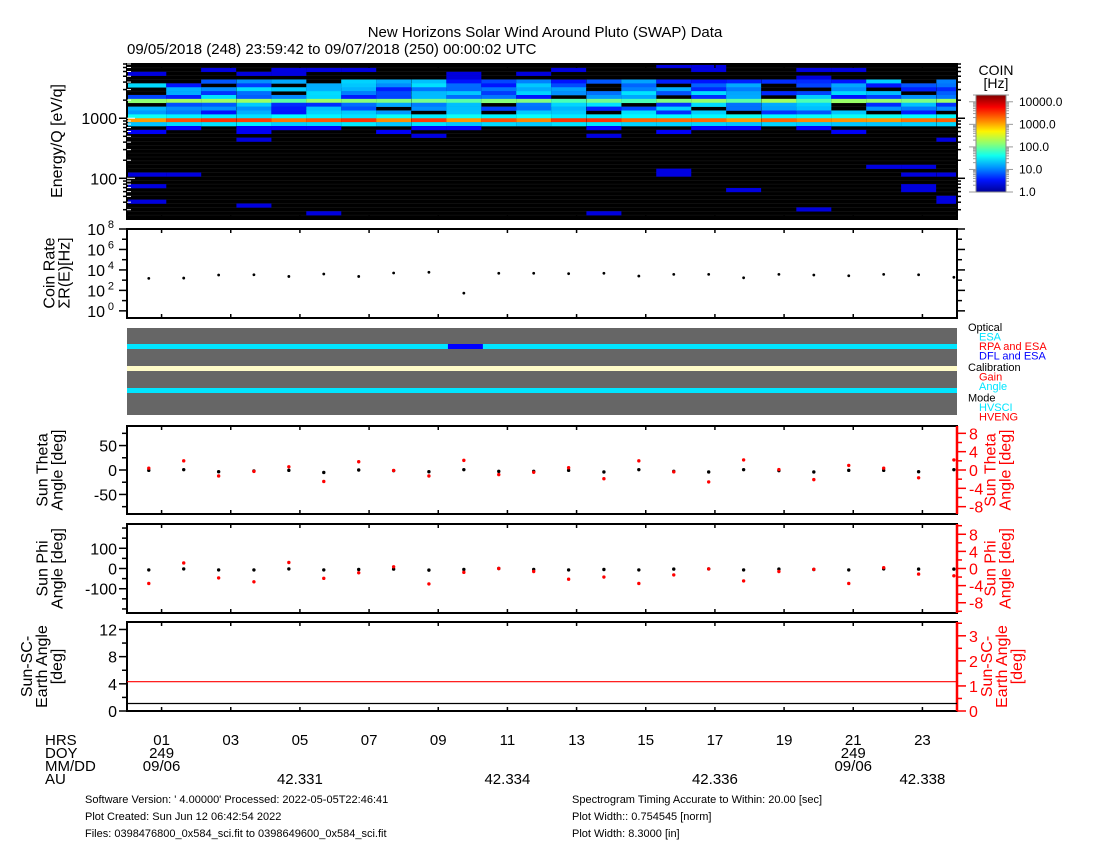 The image size is (1100, 850). What do you see at coordinates (996, 70) in the screenshot?
I see `colorbar-title: COIN` at bounding box center [996, 70].